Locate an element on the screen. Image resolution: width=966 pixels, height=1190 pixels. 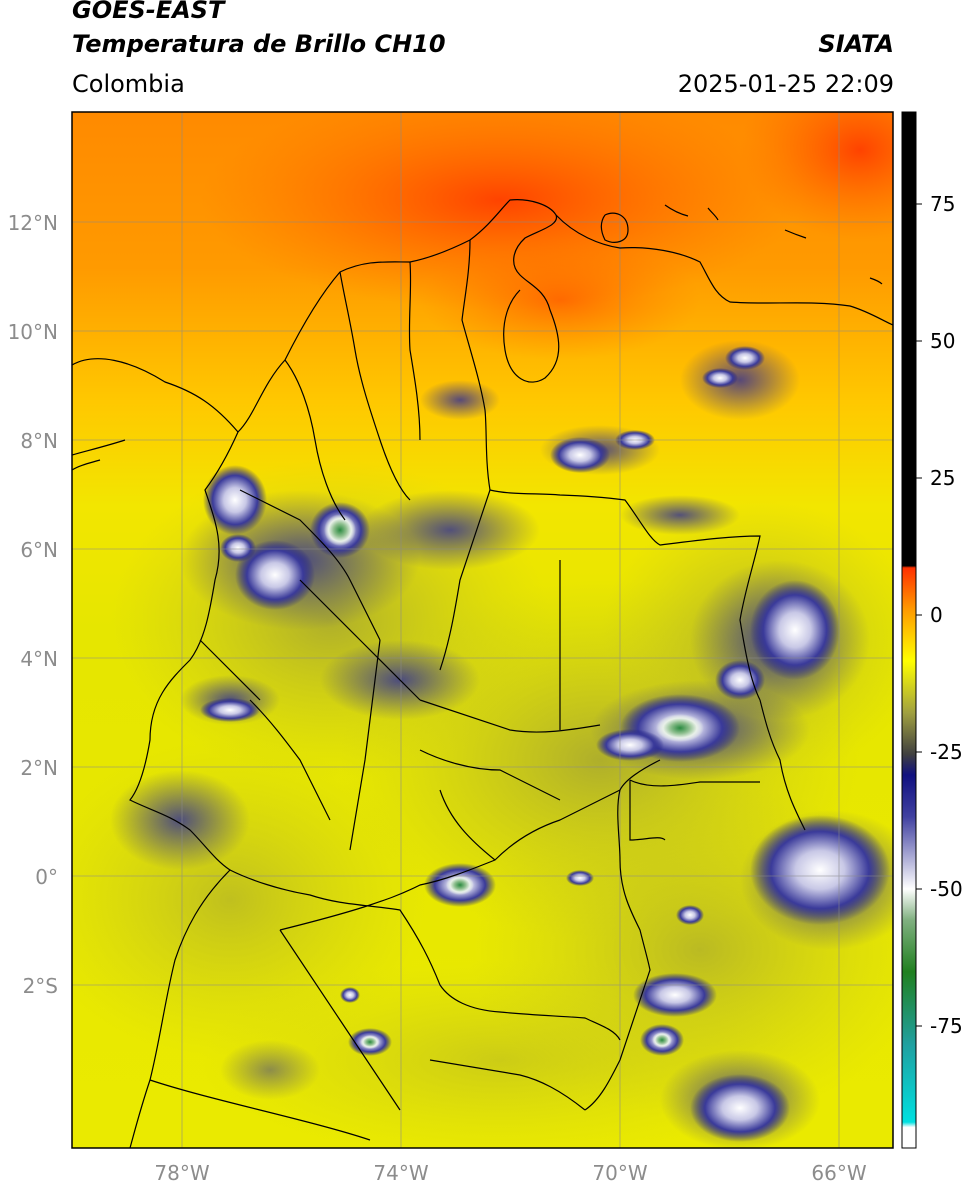
lat-label-8N: 8°N is located at coordinates (39, 441).